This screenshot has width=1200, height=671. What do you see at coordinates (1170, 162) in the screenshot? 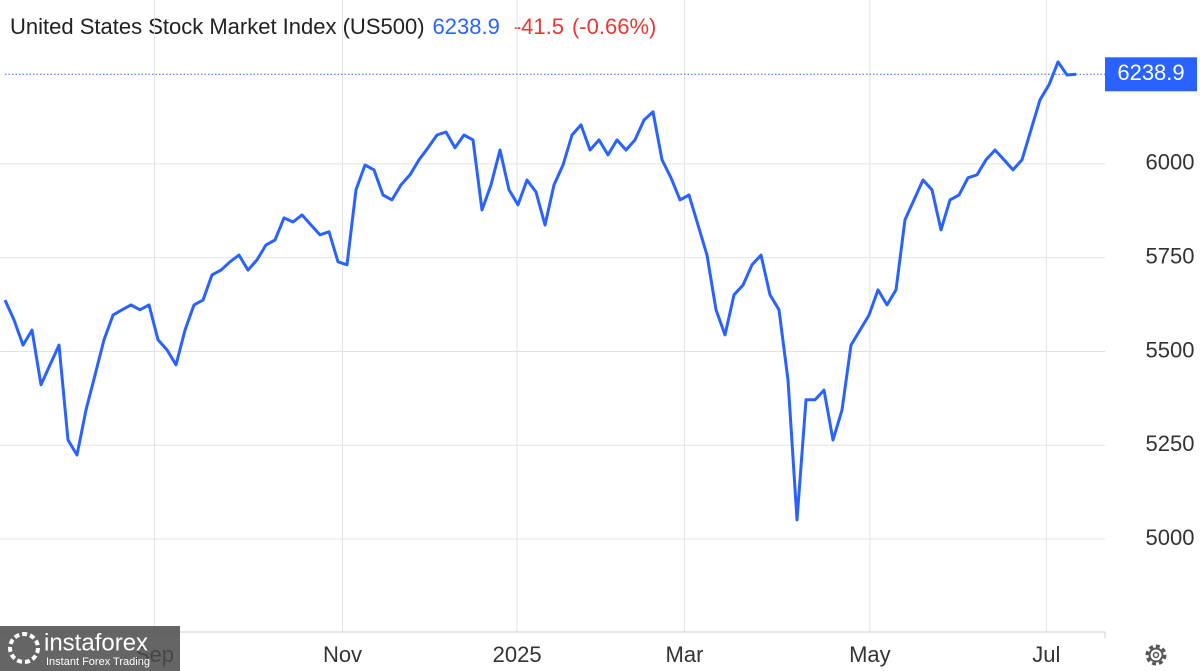
I see `y-tick-label: 6000` at bounding box center [1170, 162].